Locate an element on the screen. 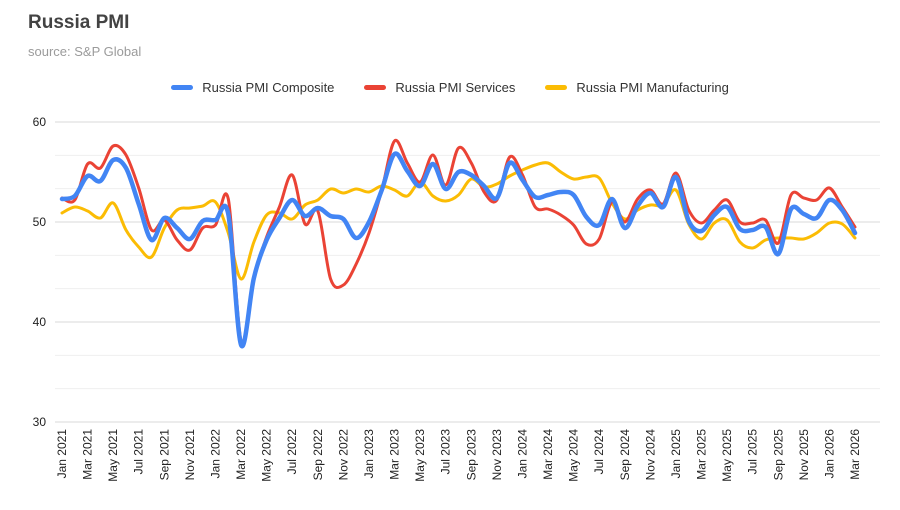  x-tick-label: Nov 2025 is located at coordinates (804, 455).